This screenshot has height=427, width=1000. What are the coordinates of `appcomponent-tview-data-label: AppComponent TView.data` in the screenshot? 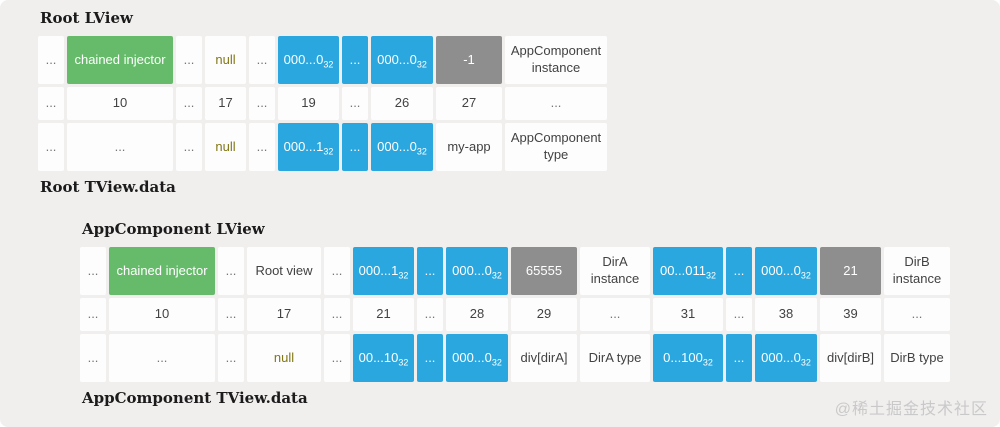 It's located at (195, 398).